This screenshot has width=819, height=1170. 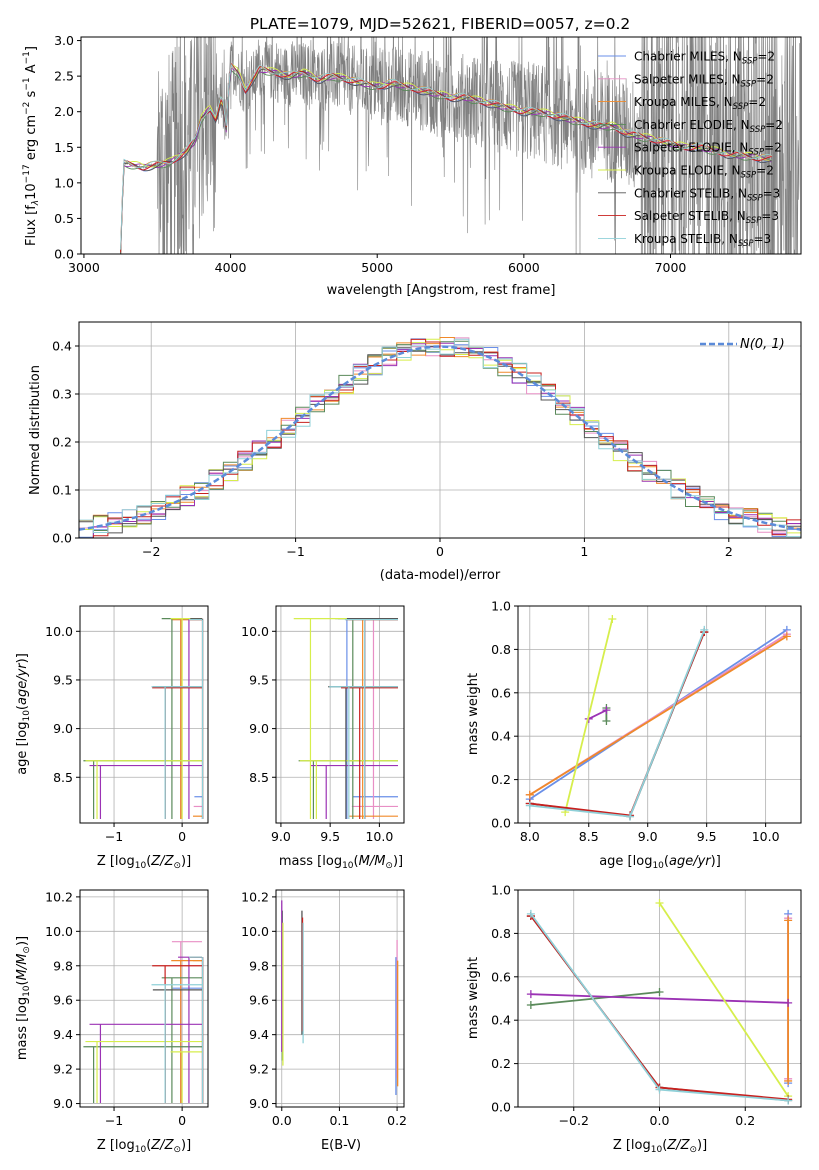 What do you see at coordinates (62, 394) in the screenshot?
I see `y-tick-label: 0.3` at bounding box center [62, 394].